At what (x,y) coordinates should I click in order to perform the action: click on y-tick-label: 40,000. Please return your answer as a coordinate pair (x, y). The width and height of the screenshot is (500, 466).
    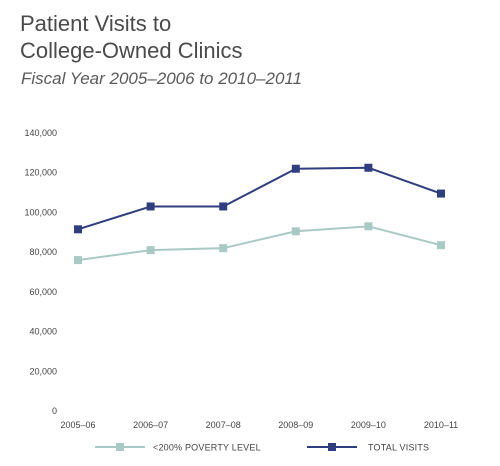
    Looking at the image, I should click on (43, 332).